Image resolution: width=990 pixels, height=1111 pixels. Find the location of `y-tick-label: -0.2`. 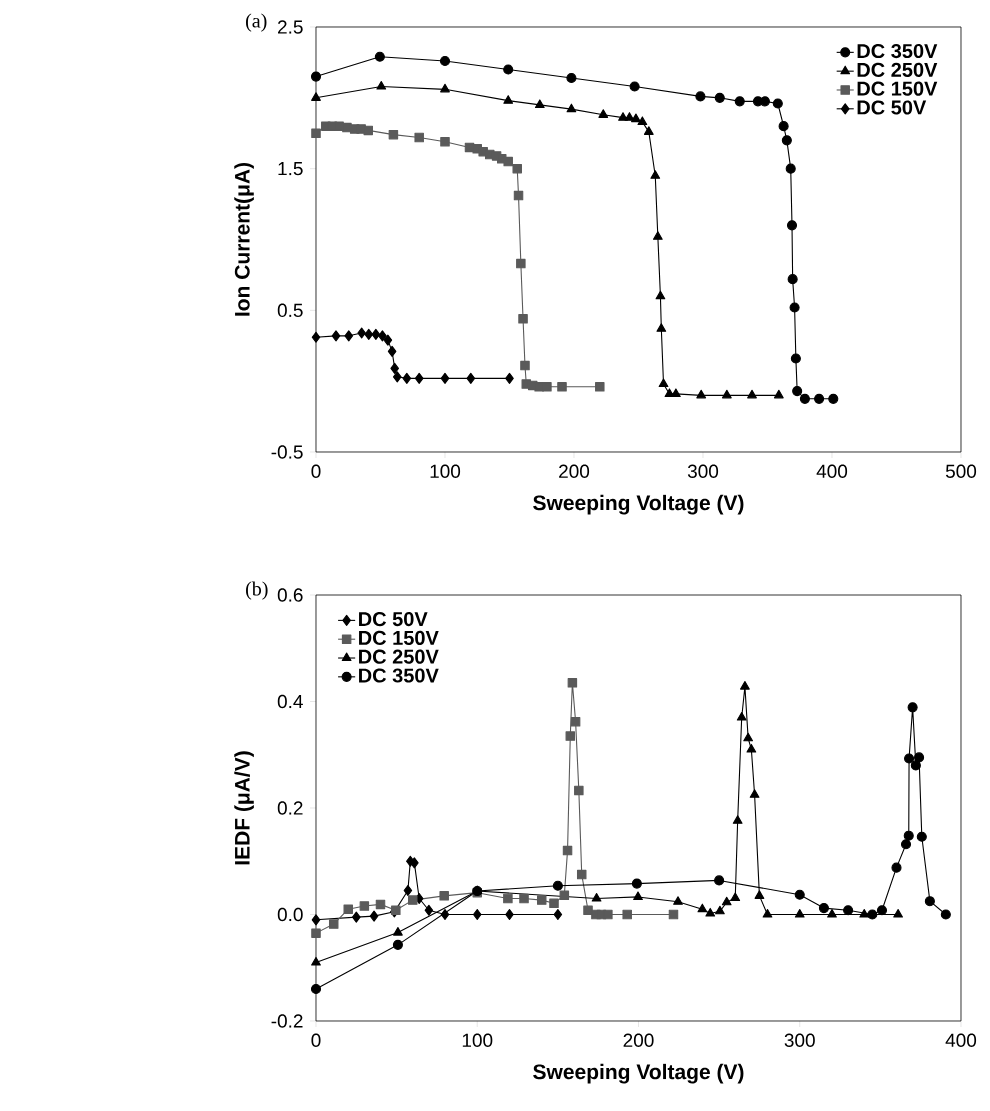

y-tick-label: -0.2 is located at coordinates (287, 1021).